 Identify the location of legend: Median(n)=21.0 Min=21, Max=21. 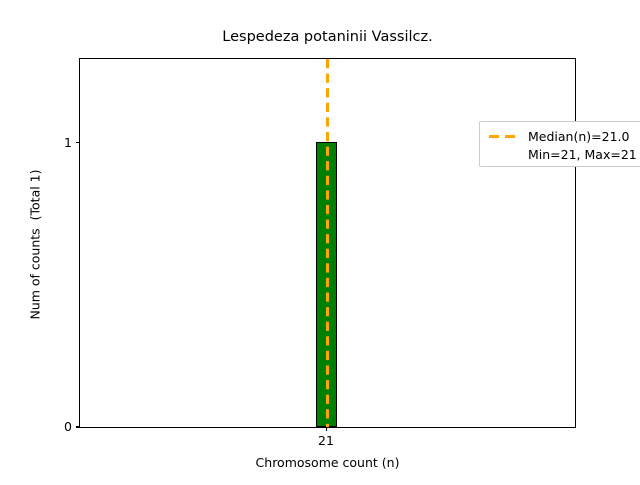
(559, 144).